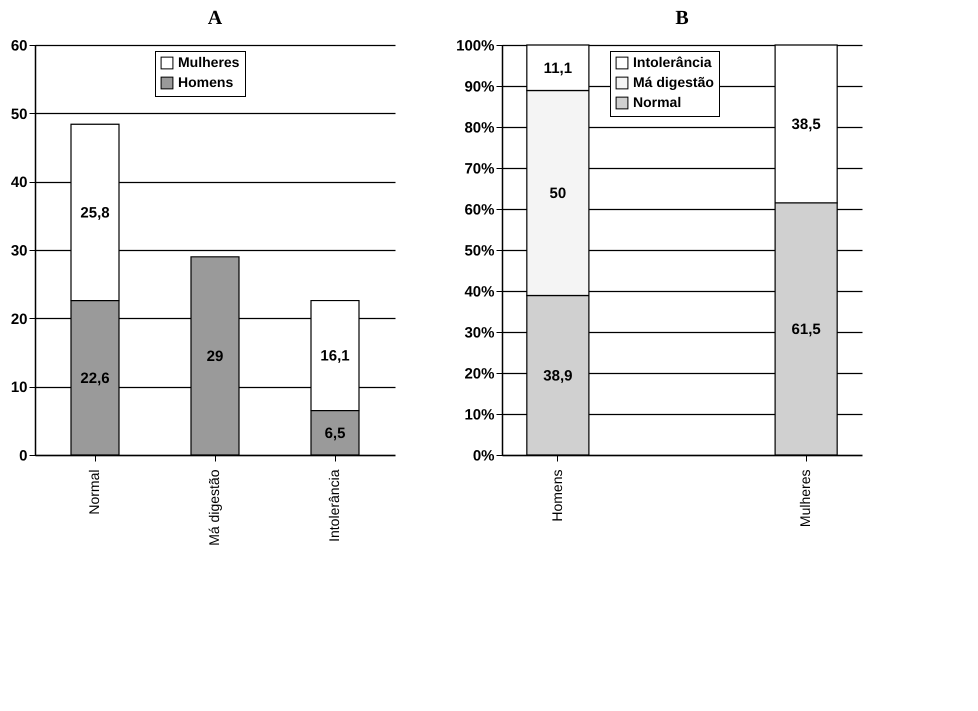 This screenshot has width=978, height=711. What do you see at coordinates (94, 492) in the screenshot?
I see `x-tick-label: Normal` at bounding box center [94, 492].